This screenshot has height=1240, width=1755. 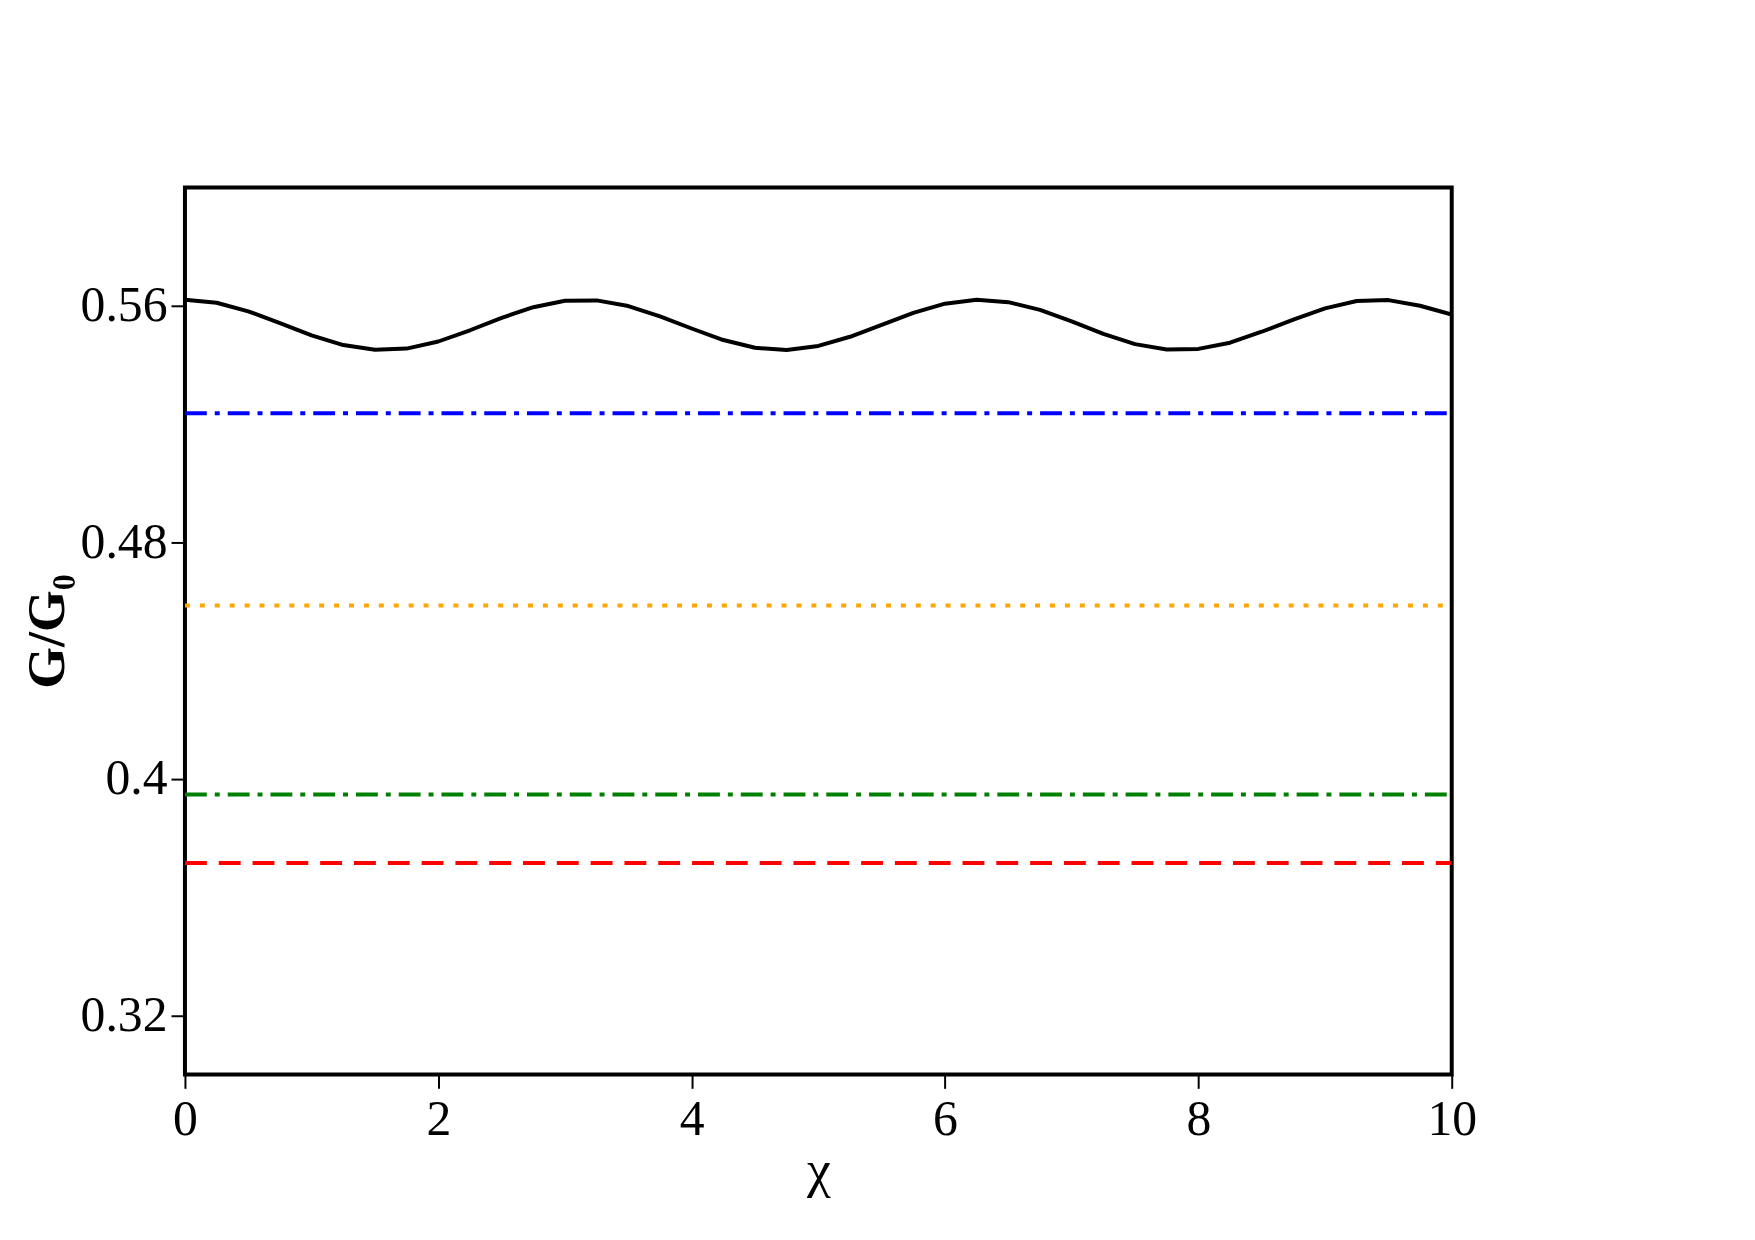 I want to click on y-tick-label: 0.48, so click(x=124, y=541).